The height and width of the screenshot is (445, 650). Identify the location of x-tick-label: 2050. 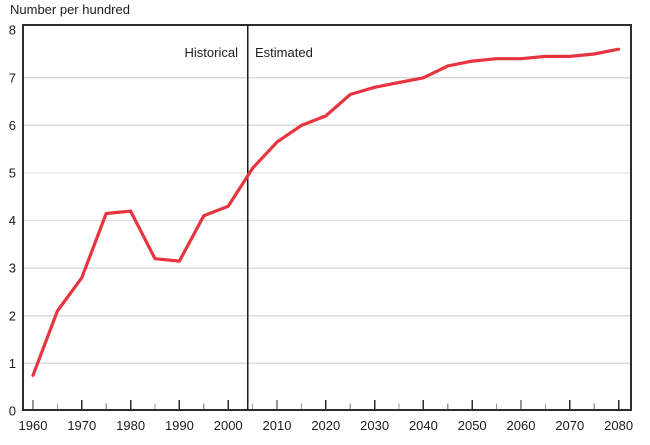
(472, 425).